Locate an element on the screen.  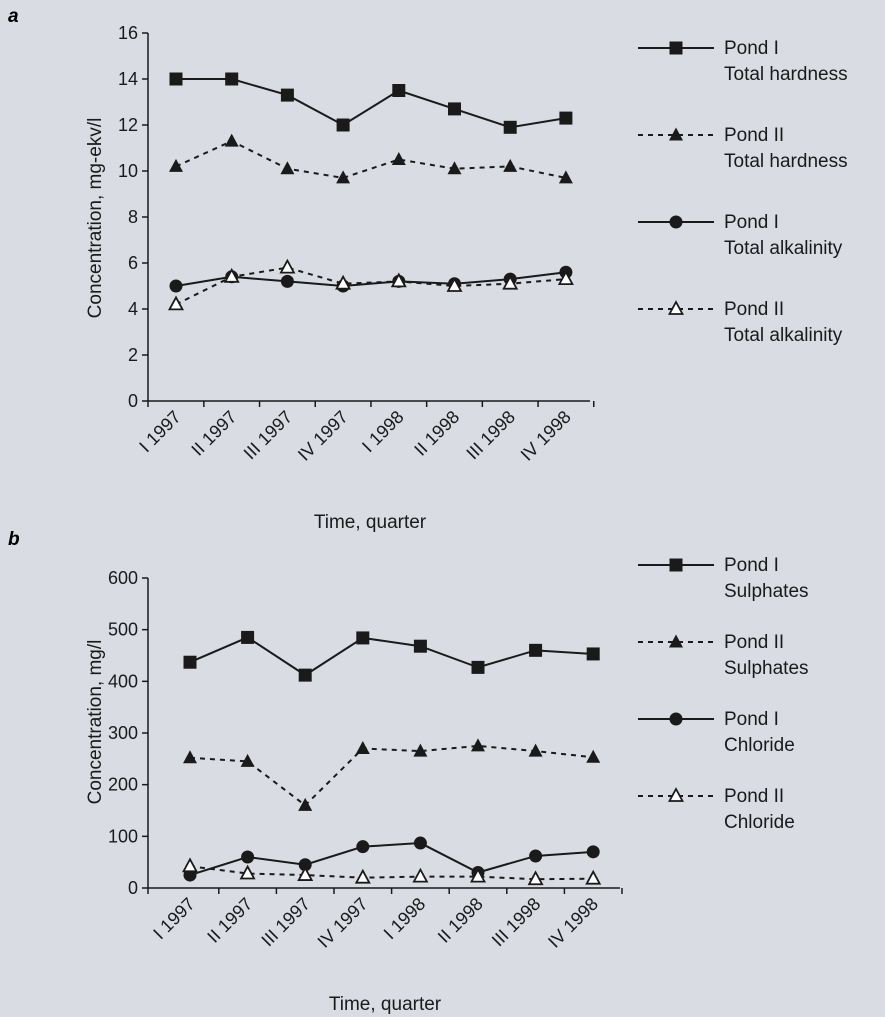
panel-b-y-tick-label: 300 is located at coordinates (123, 733).